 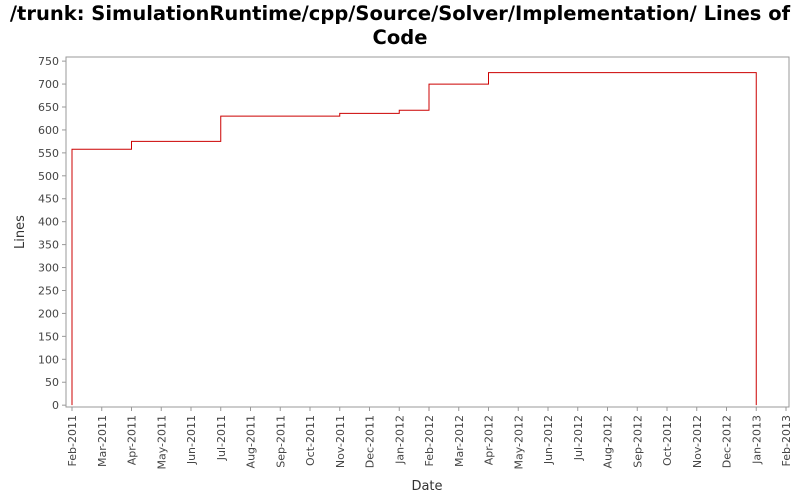 I want to click on x-tick-label: Dec-2011, so click(x=370, y=441).